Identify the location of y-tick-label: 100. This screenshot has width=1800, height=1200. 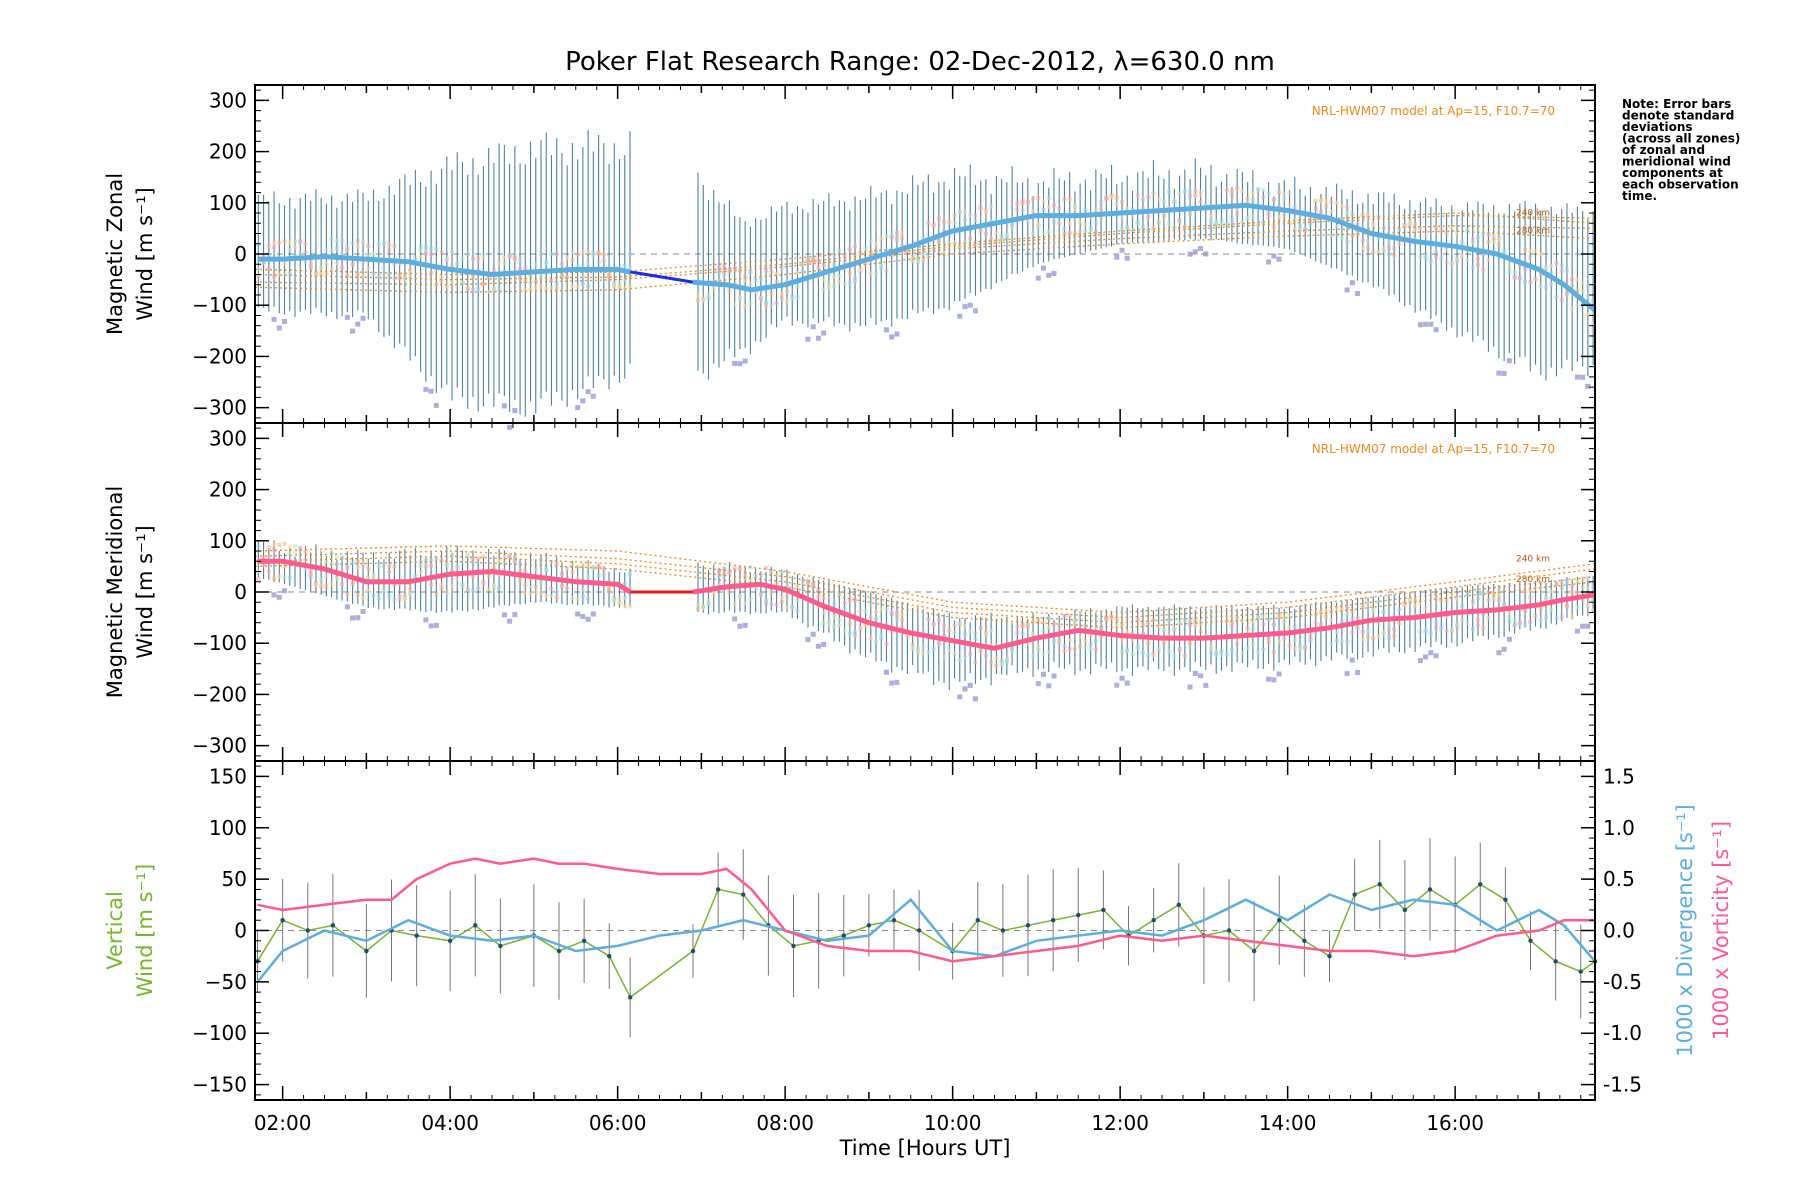
(228, 828).